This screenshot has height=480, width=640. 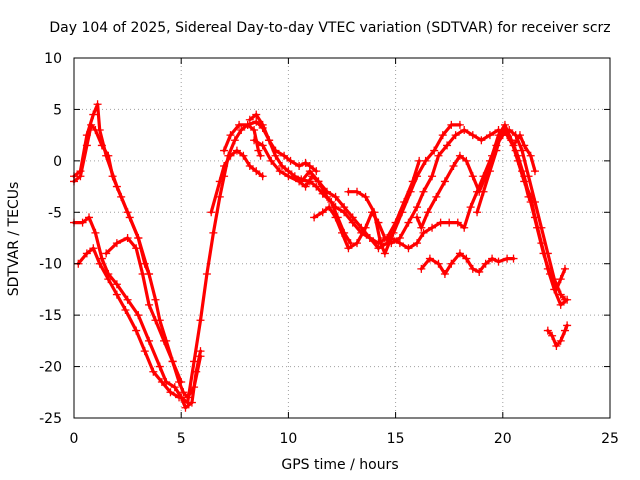 What do you see at coordinates (50, 368) in the screenshot?
I see `y-tick-label-1: -20` at bounding box center [50, 368].